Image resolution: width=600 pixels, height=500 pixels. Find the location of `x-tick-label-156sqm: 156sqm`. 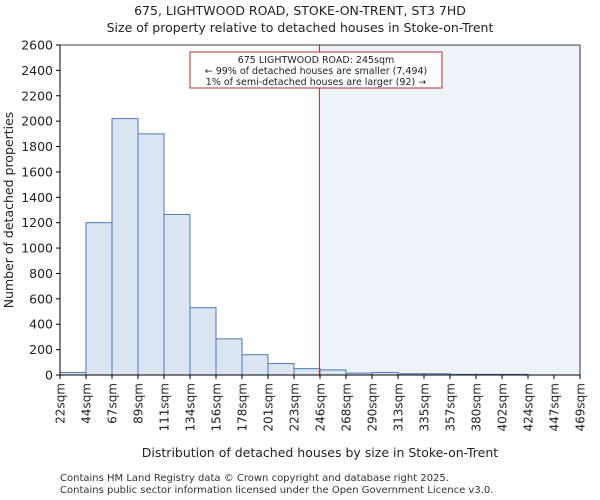

x-tick-label-156sqm: 156sqm is located at coordinates (217, 407).